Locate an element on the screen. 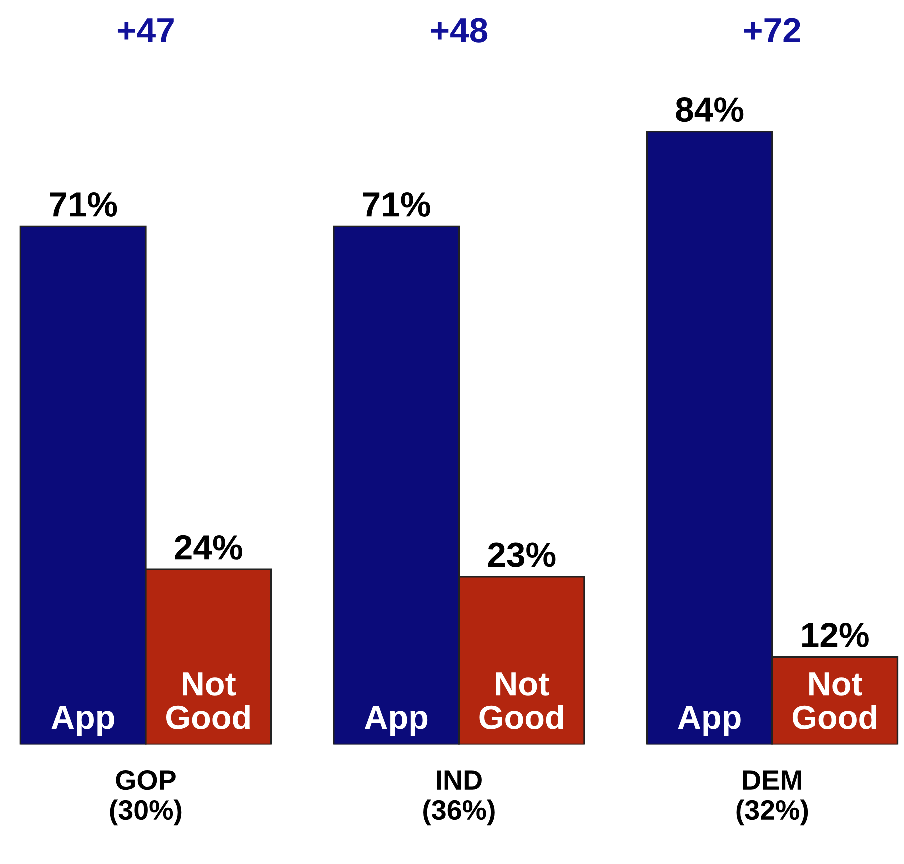 The width and height of the screenshot is (904, 864). text: +47 is located at coordinates (146, 30).